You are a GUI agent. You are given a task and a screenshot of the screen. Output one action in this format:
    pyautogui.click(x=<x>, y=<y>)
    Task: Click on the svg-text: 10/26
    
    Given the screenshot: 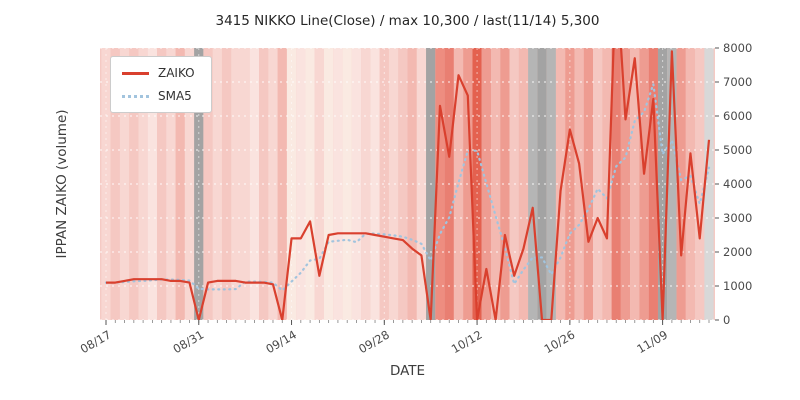 What is the action you would take?
    pyautogui.click(x=560, y=341)
    